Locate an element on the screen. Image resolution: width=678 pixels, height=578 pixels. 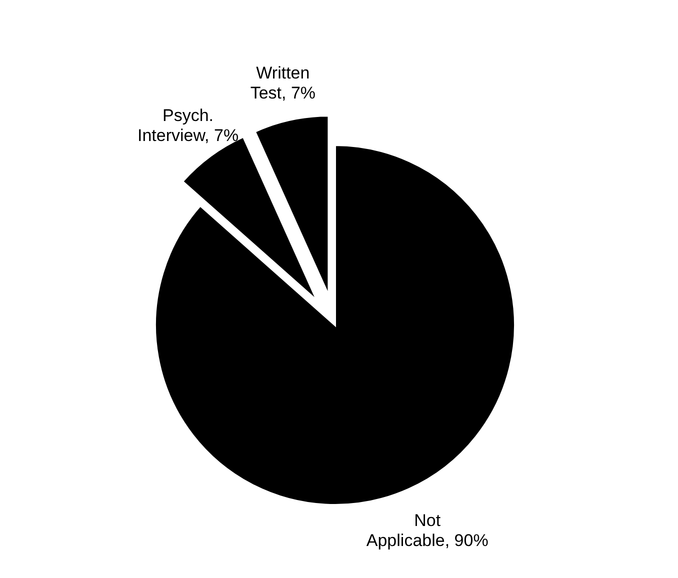
slice-label: Not Applicable, 90% is located at coordinates (427, 530).